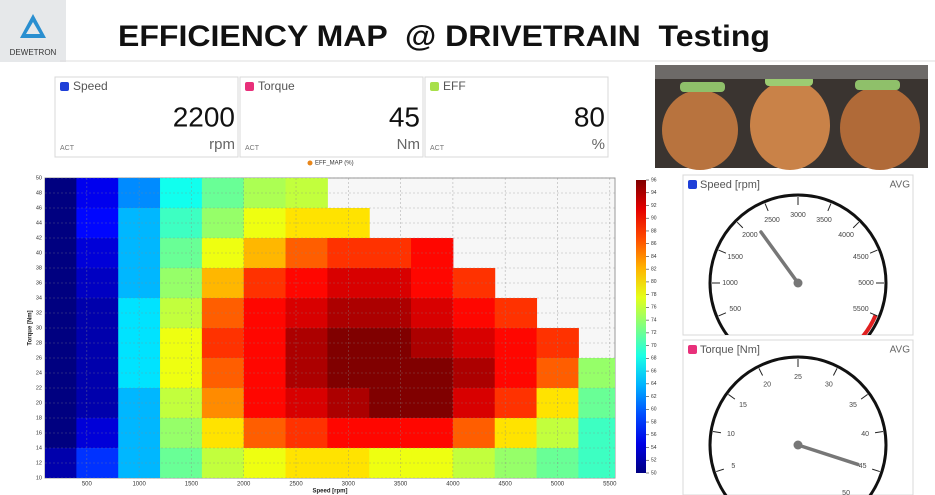 The width and height of the screenshot is (935, 495). What do you see at coordinates (654, 473) in the screenshot?
I see `colorbar-label: 50` at bounding box center [654, 473].